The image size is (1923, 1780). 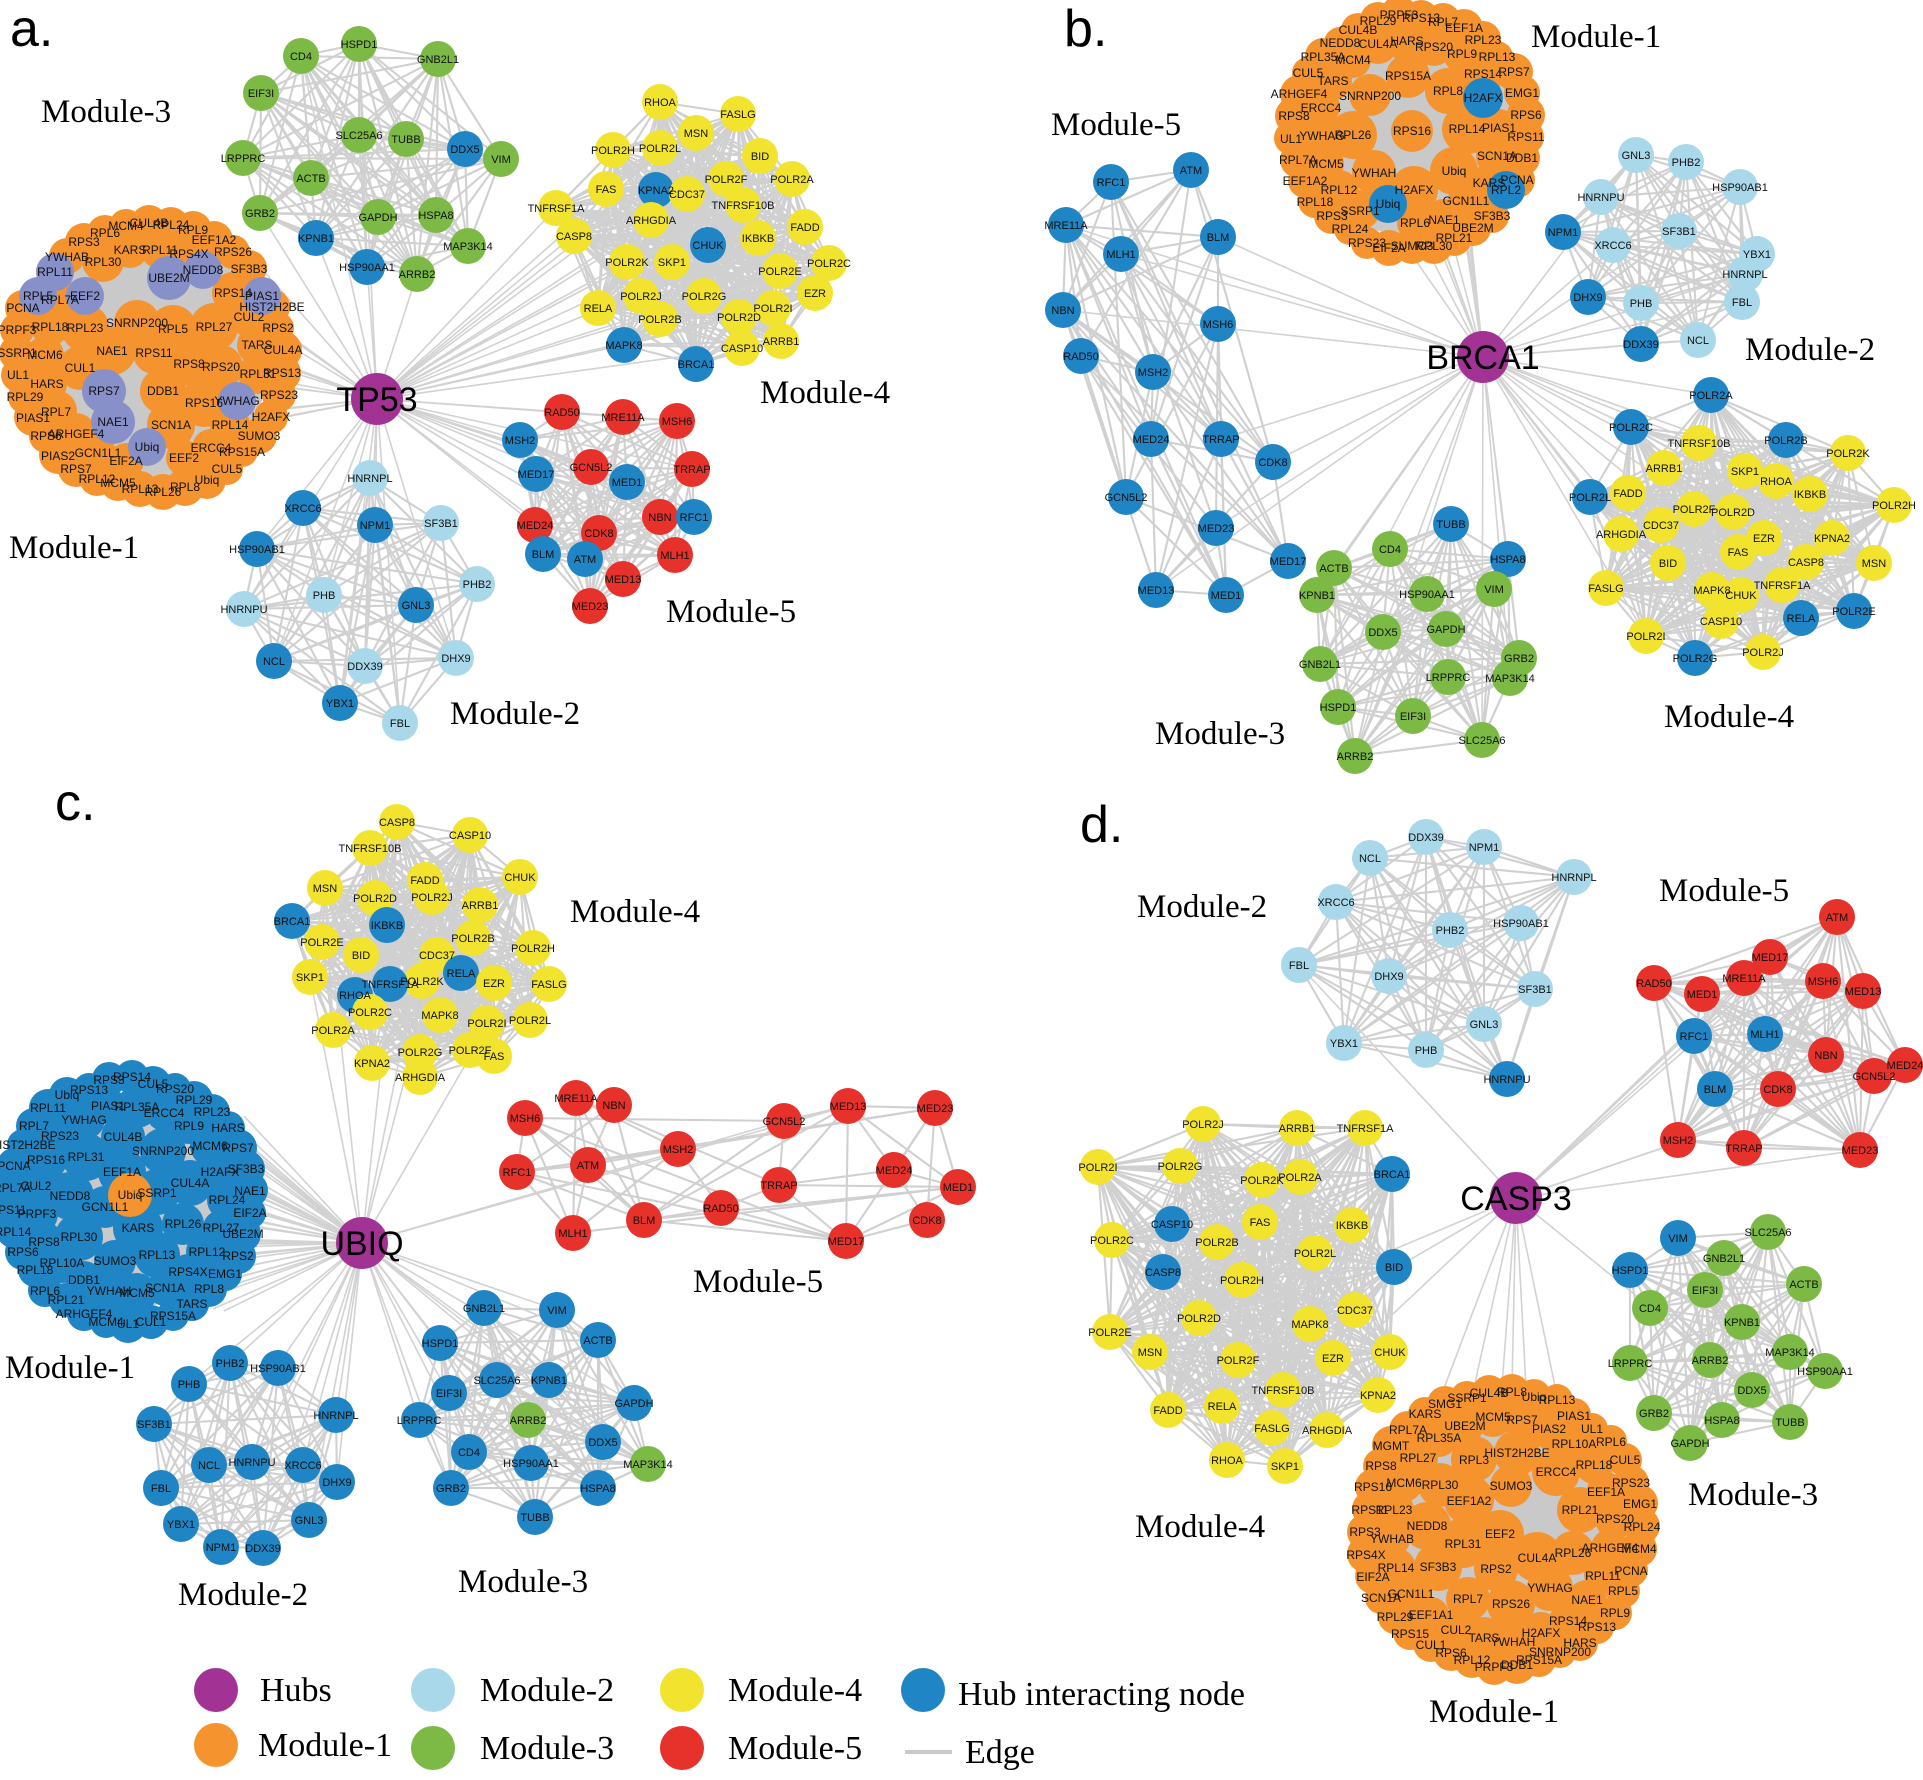 I want to click on svg-text: CUL2, so click(x=249, y=317).